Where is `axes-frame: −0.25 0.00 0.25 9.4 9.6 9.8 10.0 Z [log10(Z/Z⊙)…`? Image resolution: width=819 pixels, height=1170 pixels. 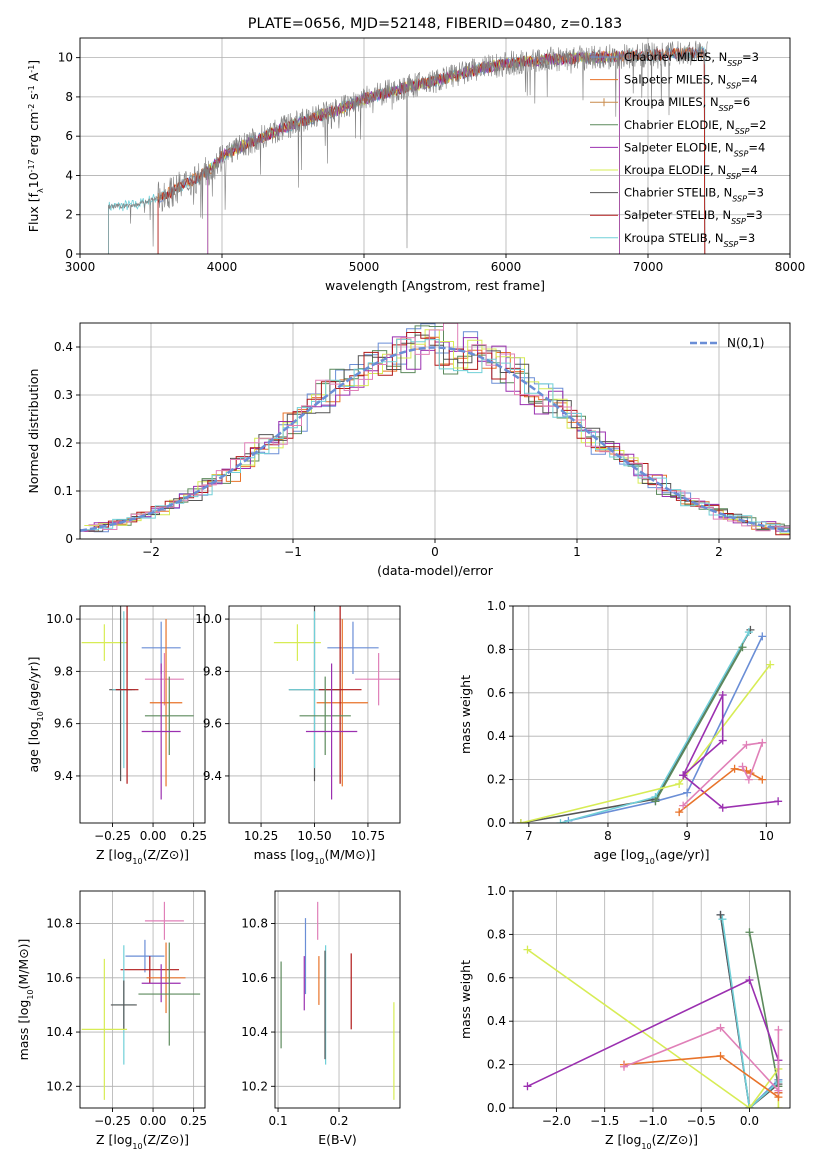 axes-frame: −0.25 0.00 0.25 9.4 9.6 9.8 10.0 Z [log10(Z/Z⊙)… is located at coordinates (116, 735).